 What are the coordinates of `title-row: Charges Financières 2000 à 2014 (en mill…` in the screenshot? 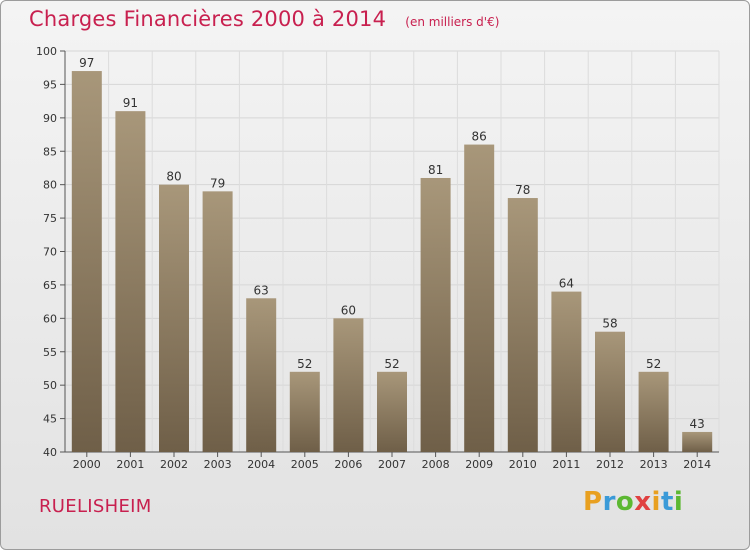 It's located at (264, 19).